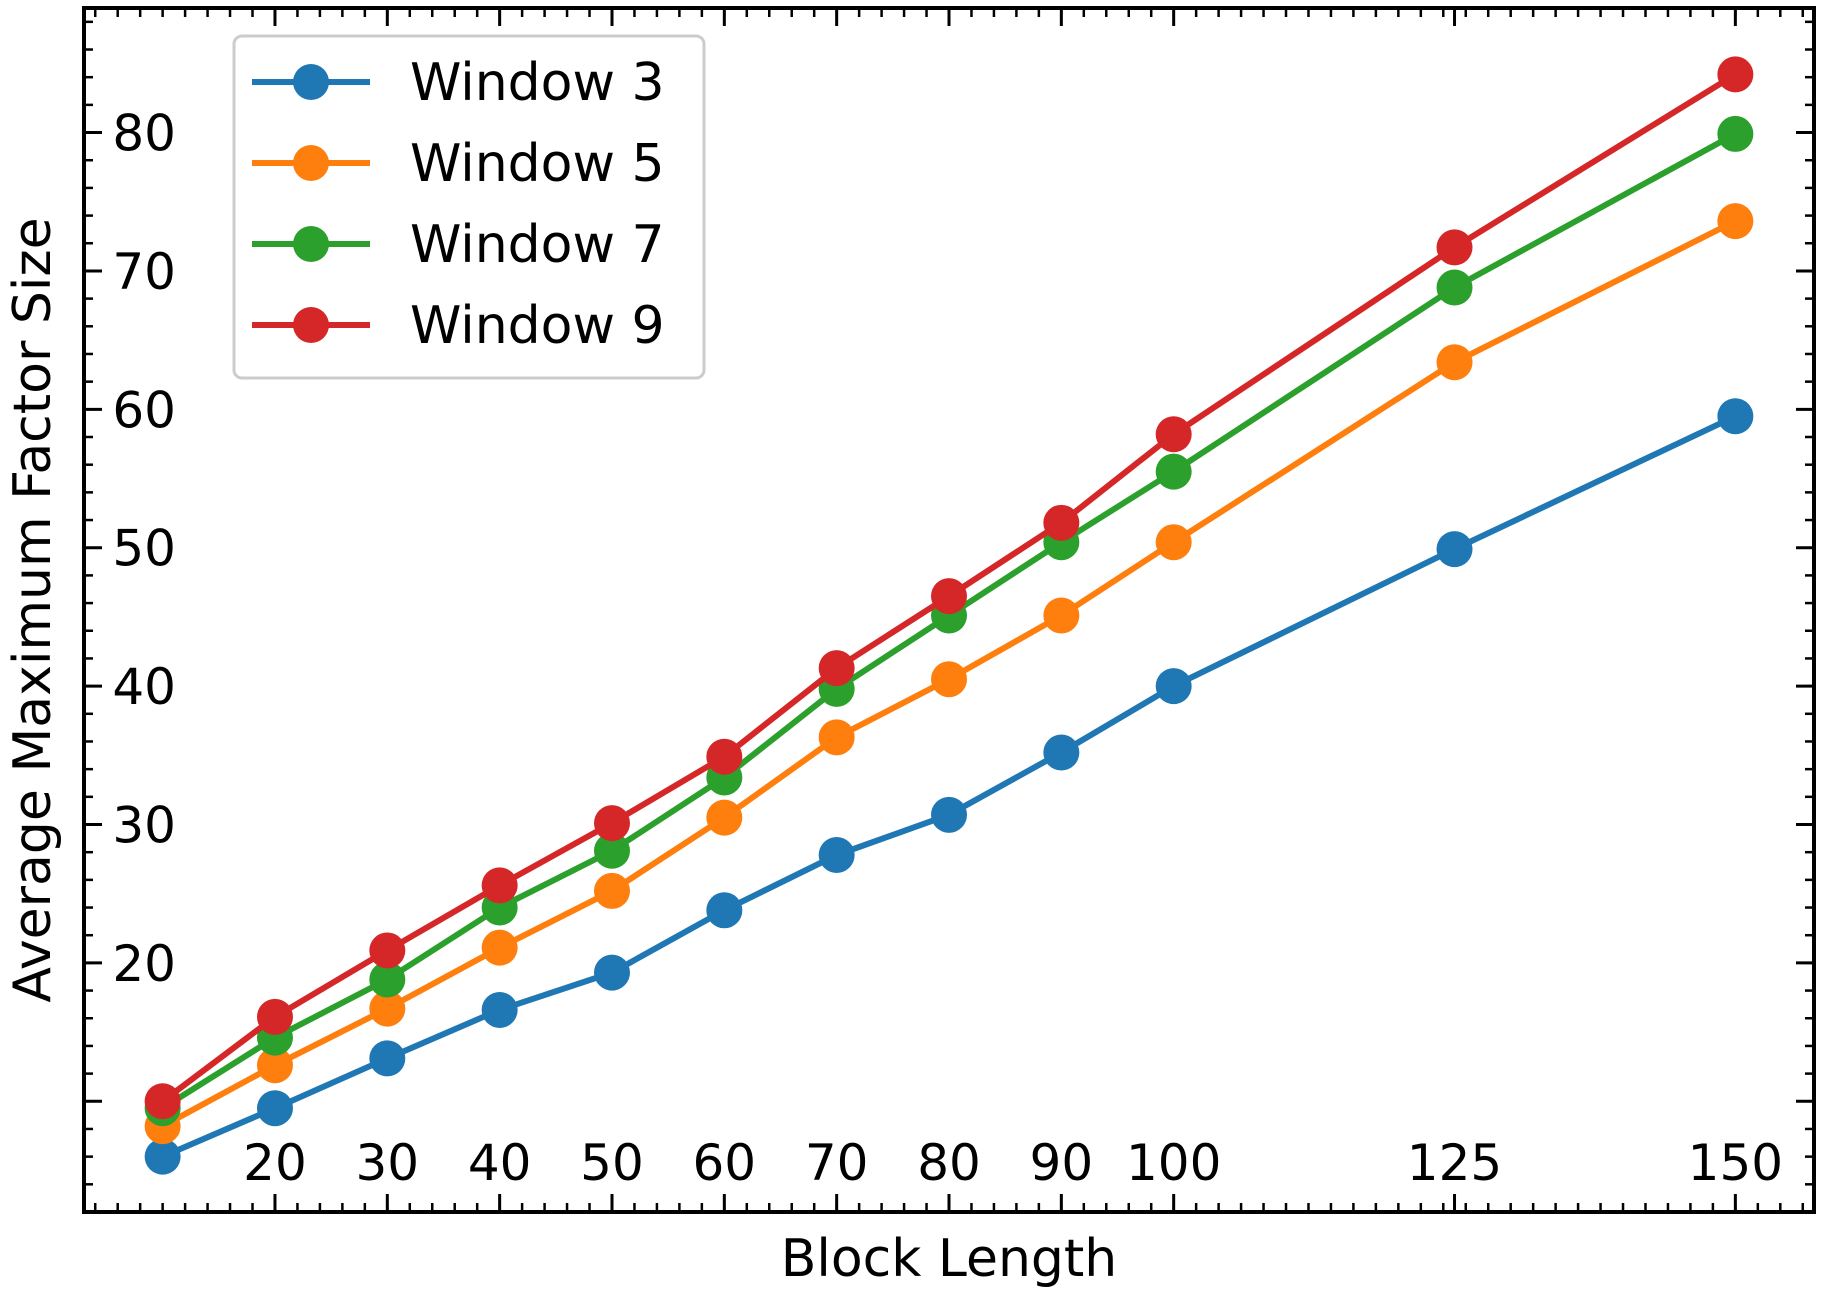 This screenshot has width=1822, height=1296. I want to click on x-tick-label: 30, so click(387, 1163).